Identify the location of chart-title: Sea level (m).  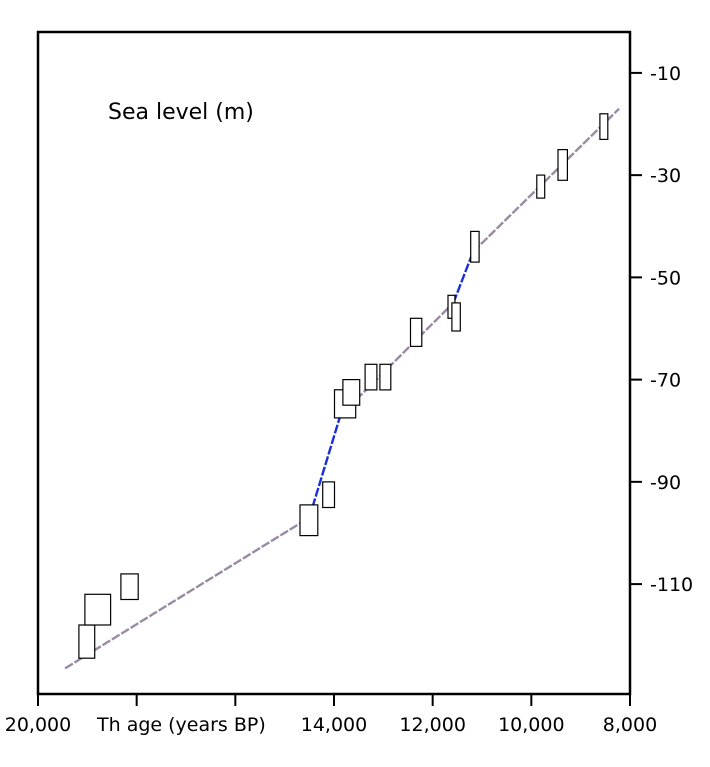
(181, 112).